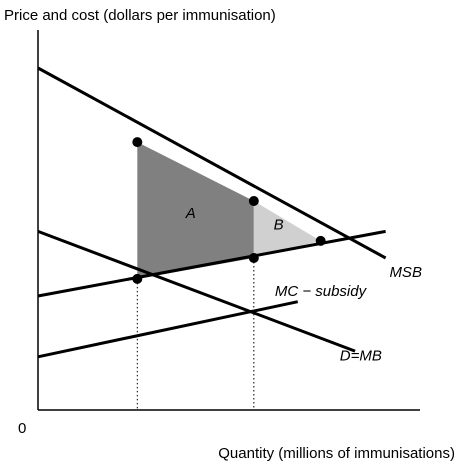  What do you see at coordinates (287, 229) in the screenshot?
I see `area-b` at bounding box center [287, 229].